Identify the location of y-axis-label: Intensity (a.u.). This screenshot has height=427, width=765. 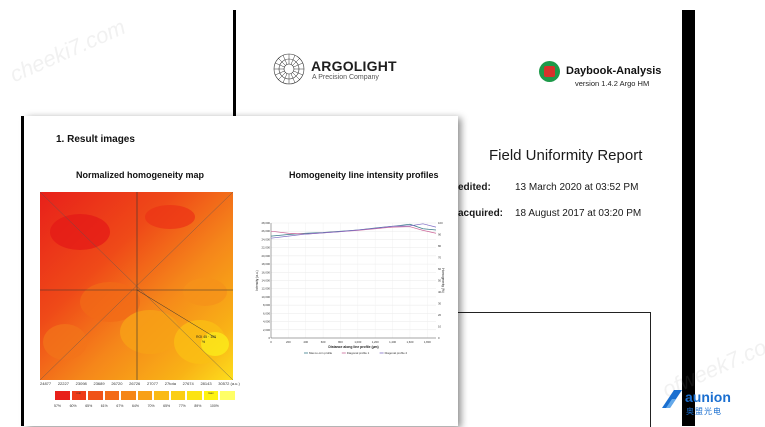
(257, 280).